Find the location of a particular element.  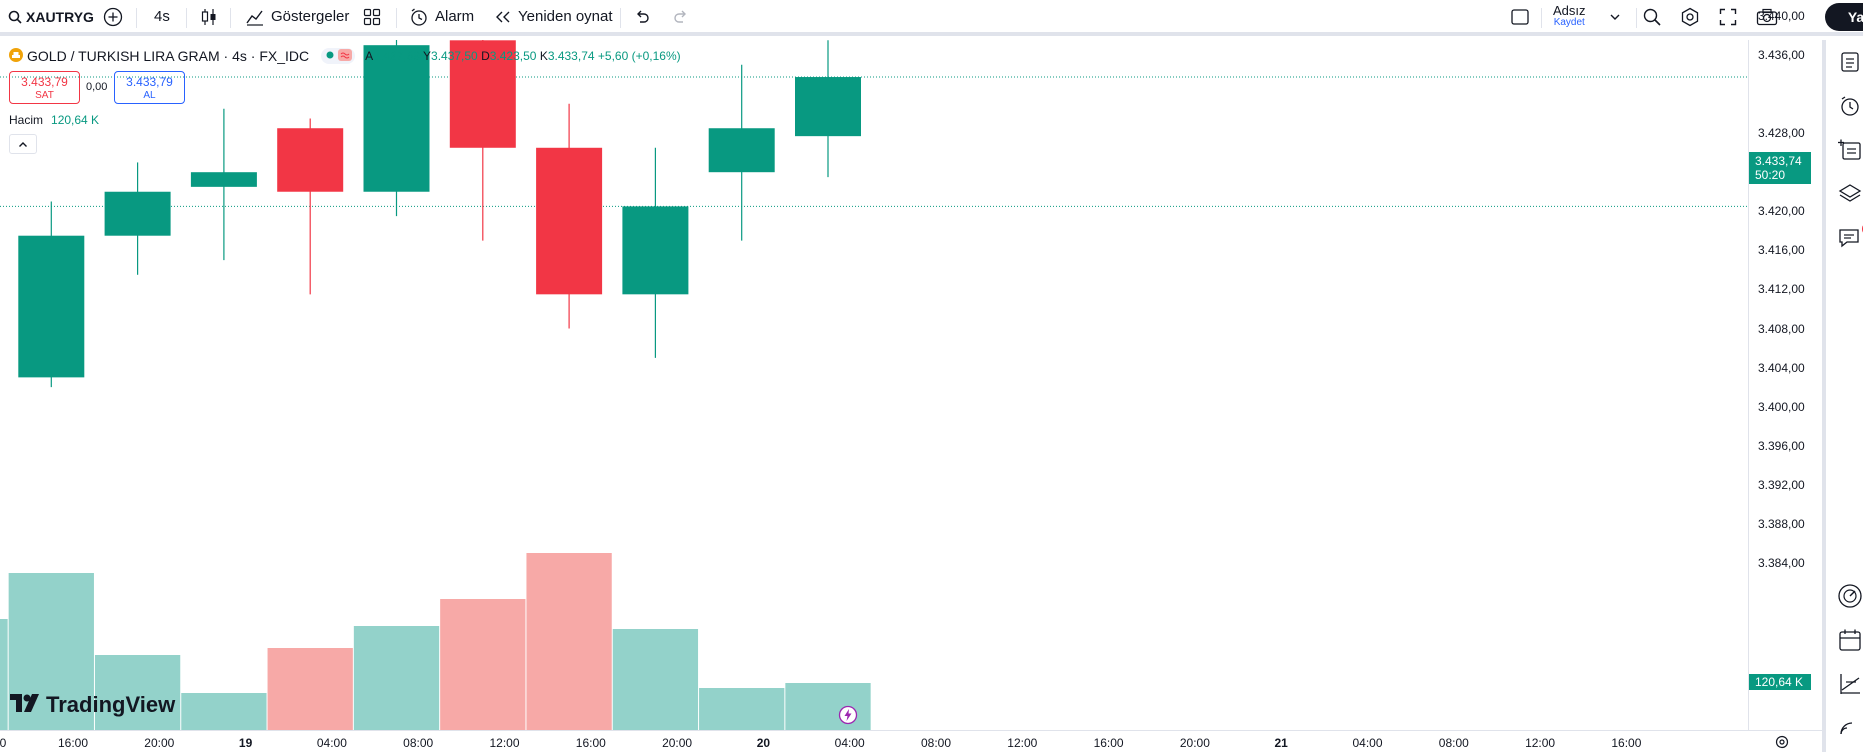

collapse-legend-button is located at coordinates (23, 144).